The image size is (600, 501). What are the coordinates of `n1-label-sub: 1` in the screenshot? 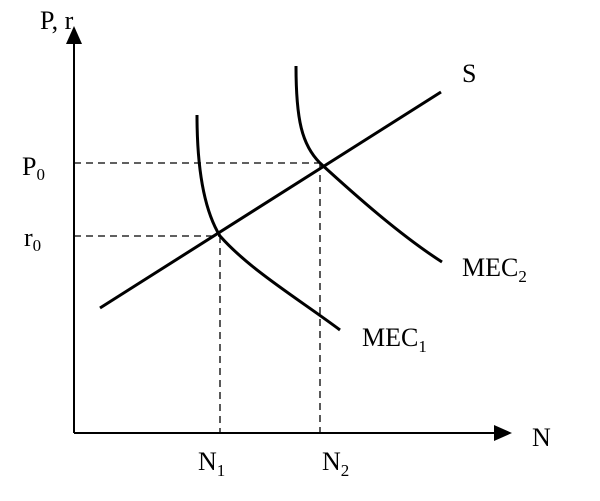 It's located at (221, 470).